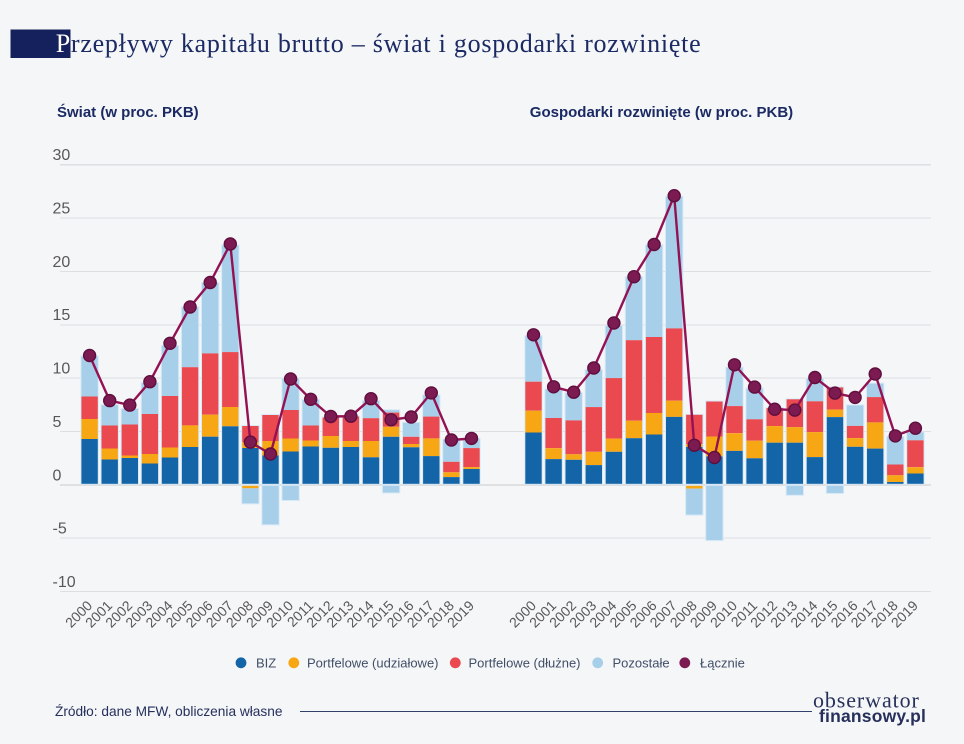 This screenshot has height=744, width=964. What do you see at coordinates (62, 315) in the screenshot?
I see `svg-text: 15` at bounding box center [62, 315].